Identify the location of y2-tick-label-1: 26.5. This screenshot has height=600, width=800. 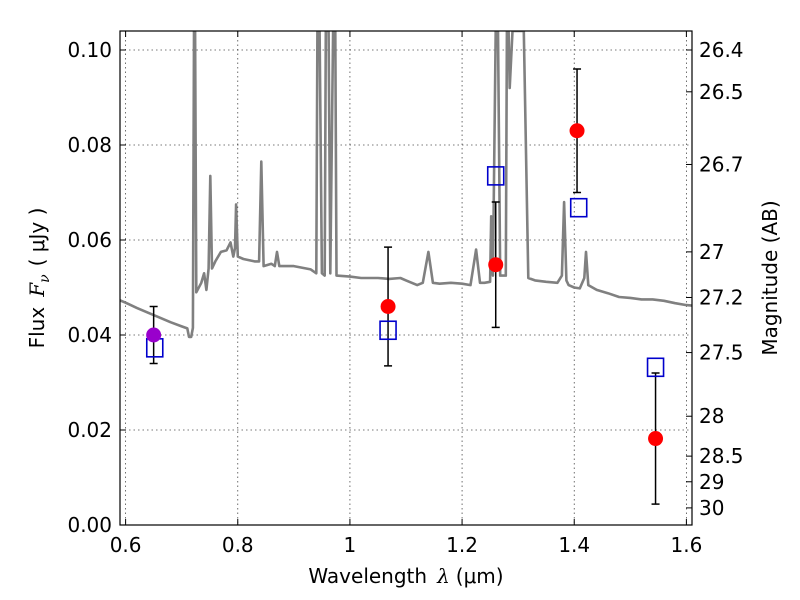
(721, 92).